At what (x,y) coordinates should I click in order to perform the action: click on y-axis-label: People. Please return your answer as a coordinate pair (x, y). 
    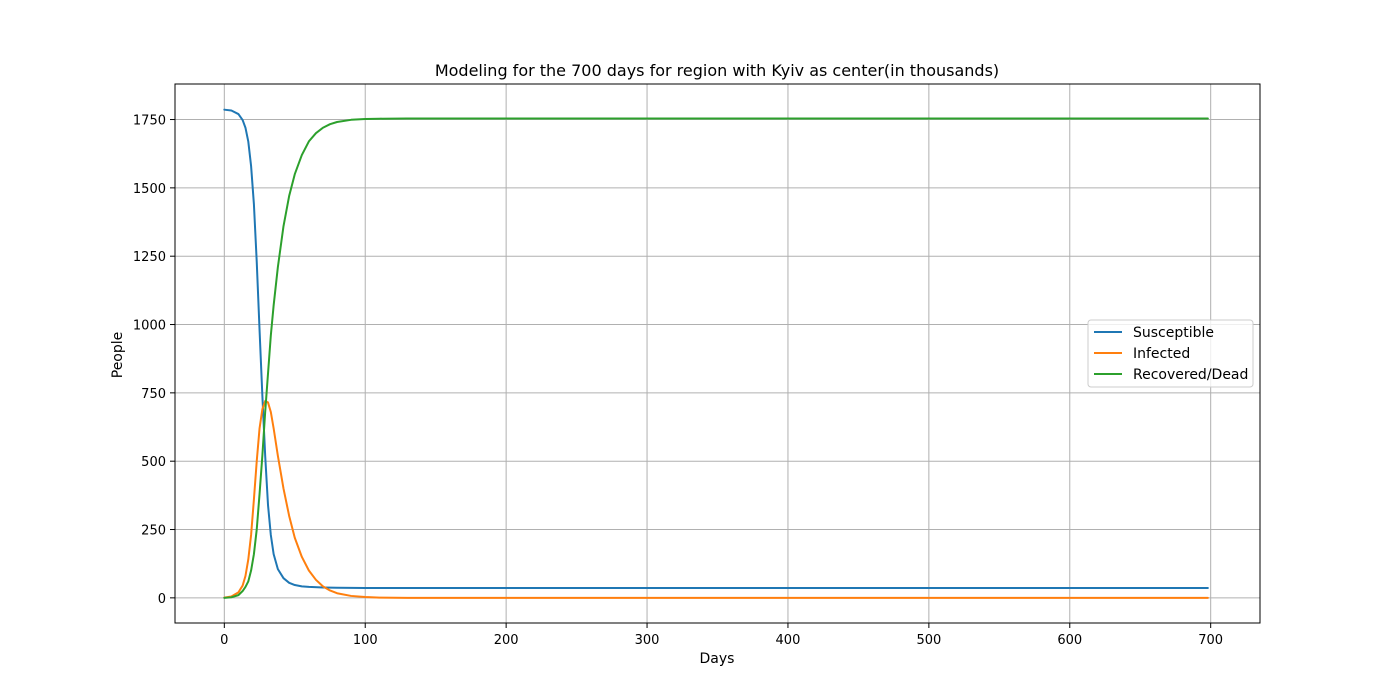
    Looking at the image, I should click on (118, 355).